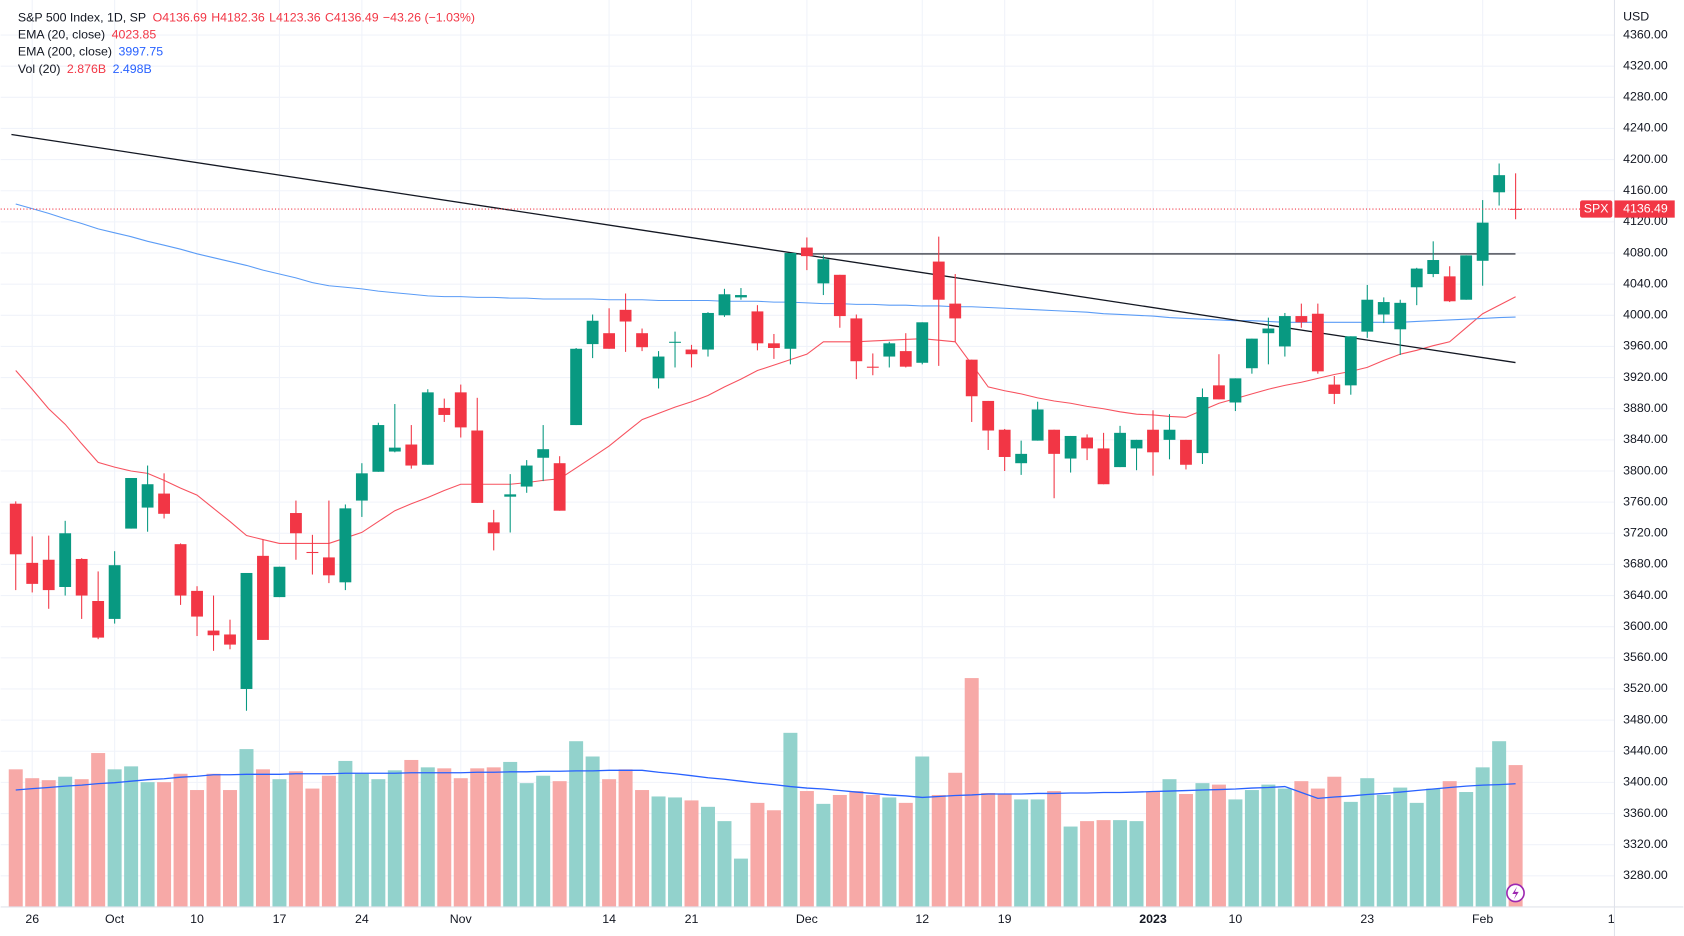 The height and width of the screenshot is (936, 1684). What do you see at coordinates (140, 52) in the screenshot?
I see `legend-value: 3997.75` at bounding box center [140, 52].